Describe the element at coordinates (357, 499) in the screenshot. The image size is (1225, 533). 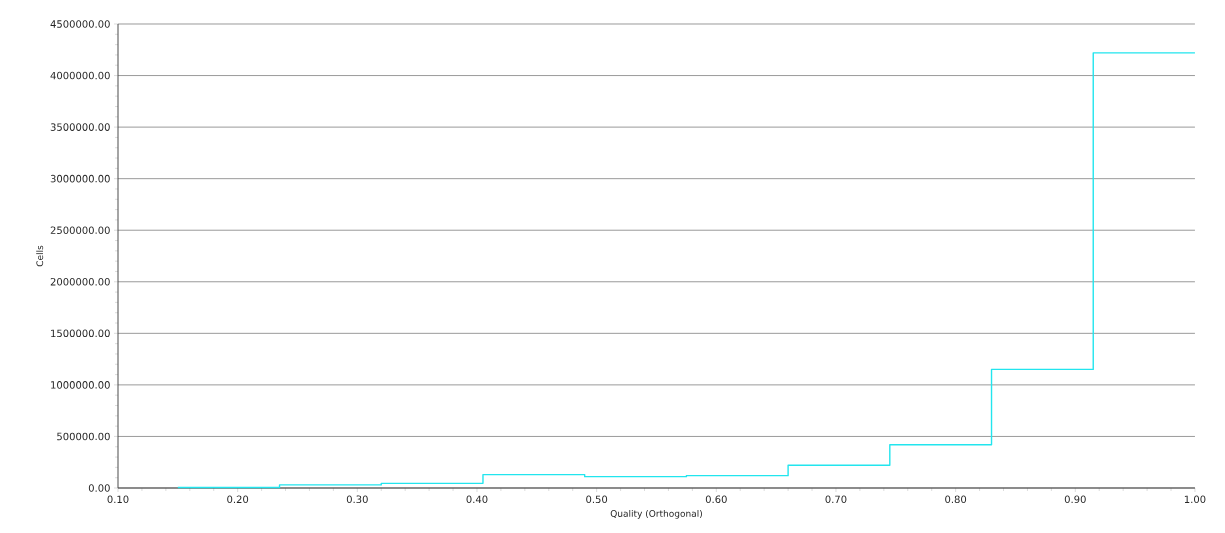
I see `x-tick-label: 0.30` at that location.